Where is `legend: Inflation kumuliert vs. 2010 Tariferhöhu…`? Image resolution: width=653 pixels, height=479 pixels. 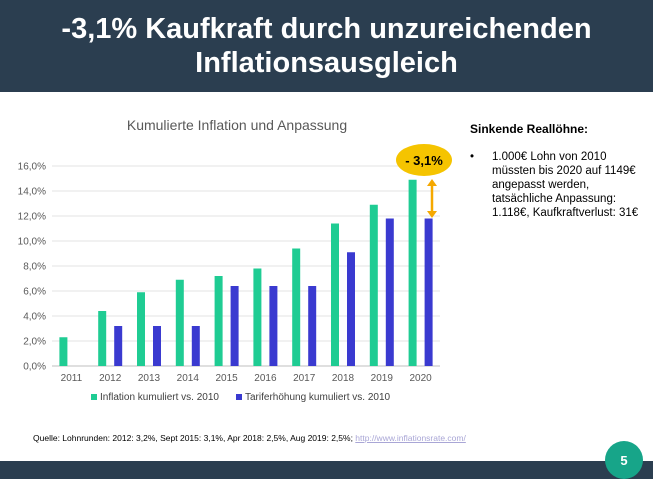
legend: Inflation kumuliert vs. 2010 Tariferhöhu… is located at coordinates (241, 397).